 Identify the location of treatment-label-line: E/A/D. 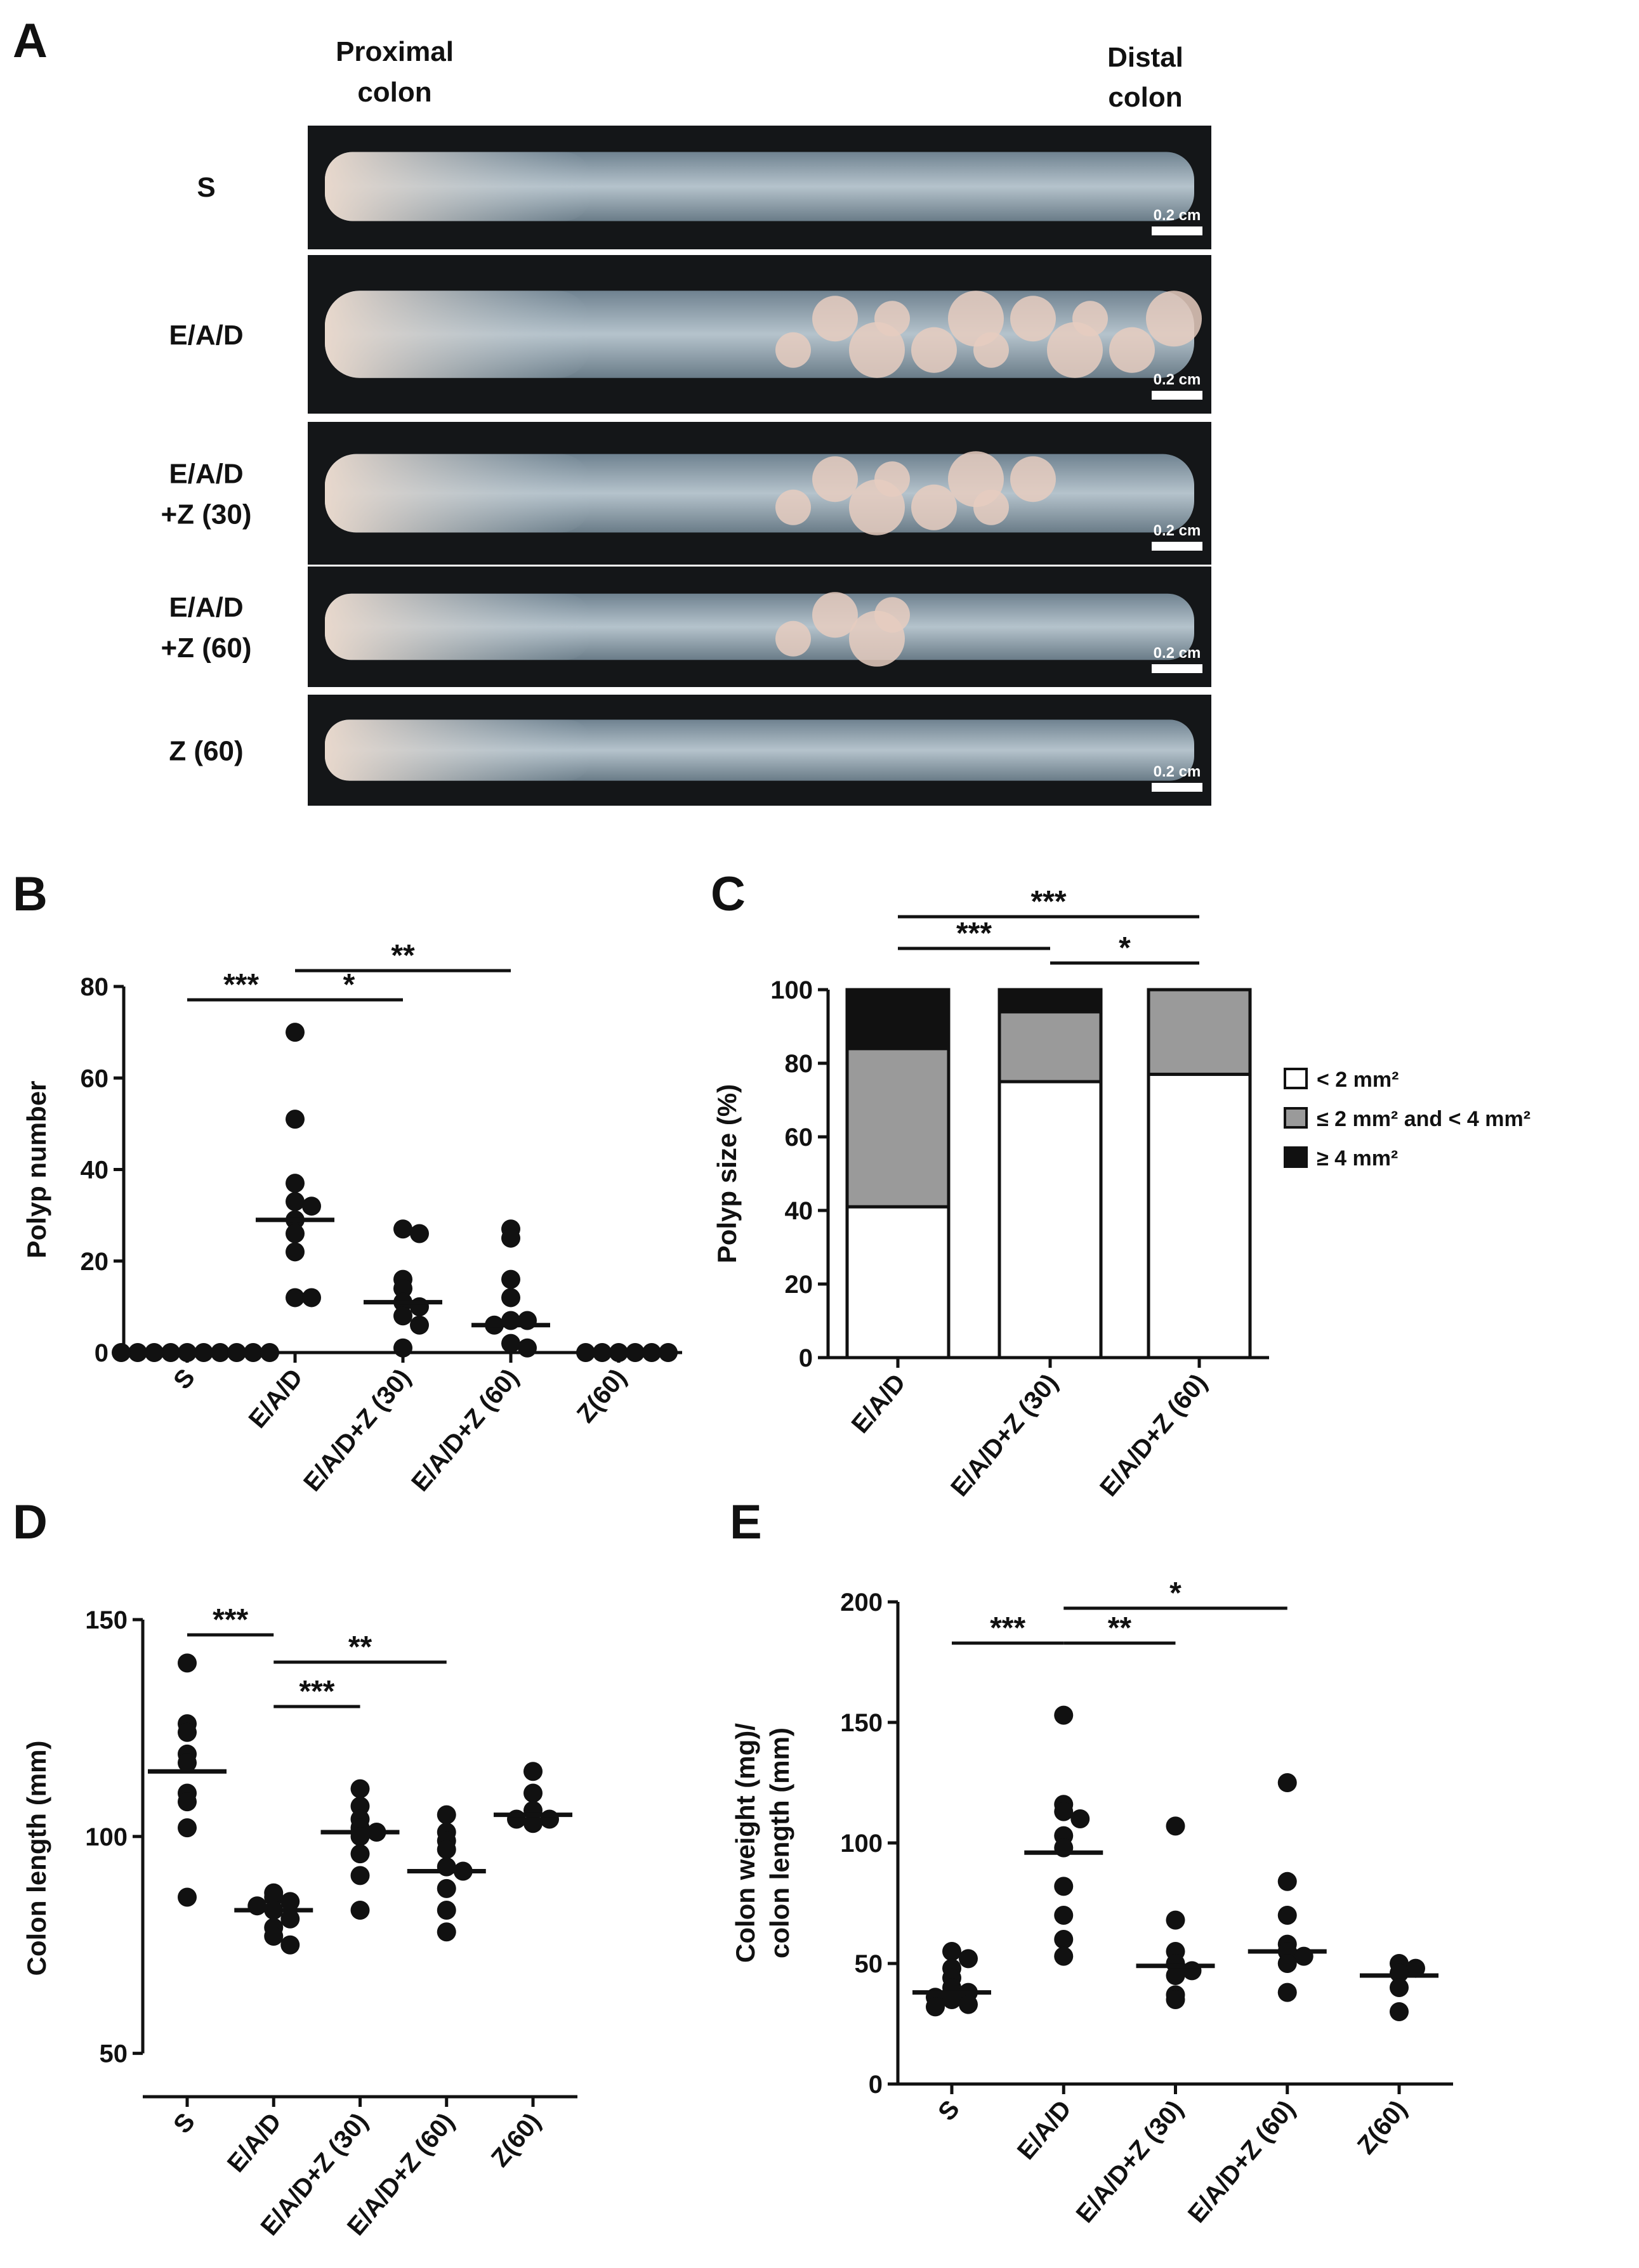
(206, 335).